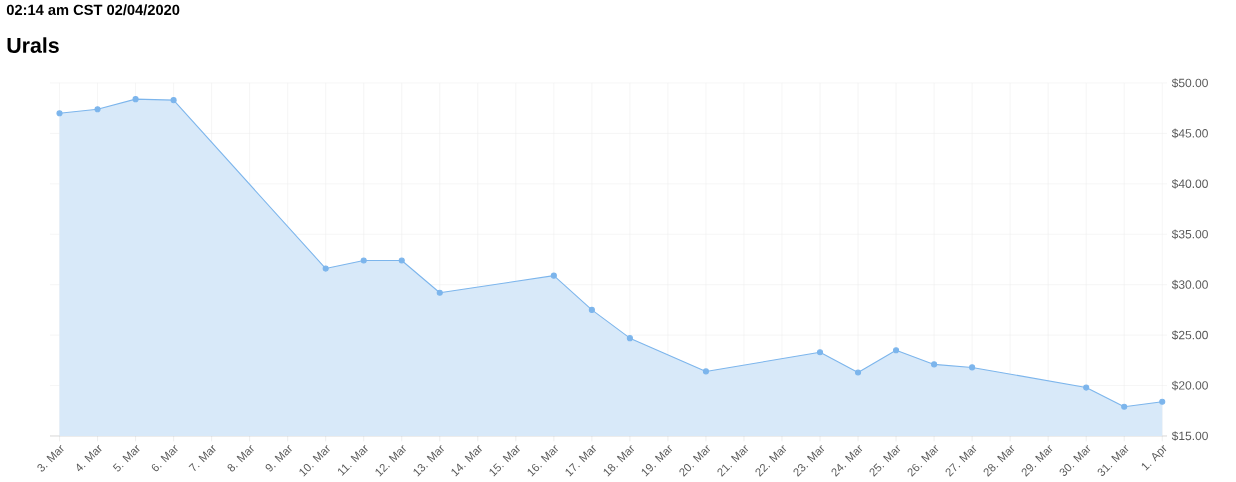  What do you see at coordinates (619, 461) in the screenshot?
I see `x-tick-label: 18. Mar` at bounding box center [619, 461].